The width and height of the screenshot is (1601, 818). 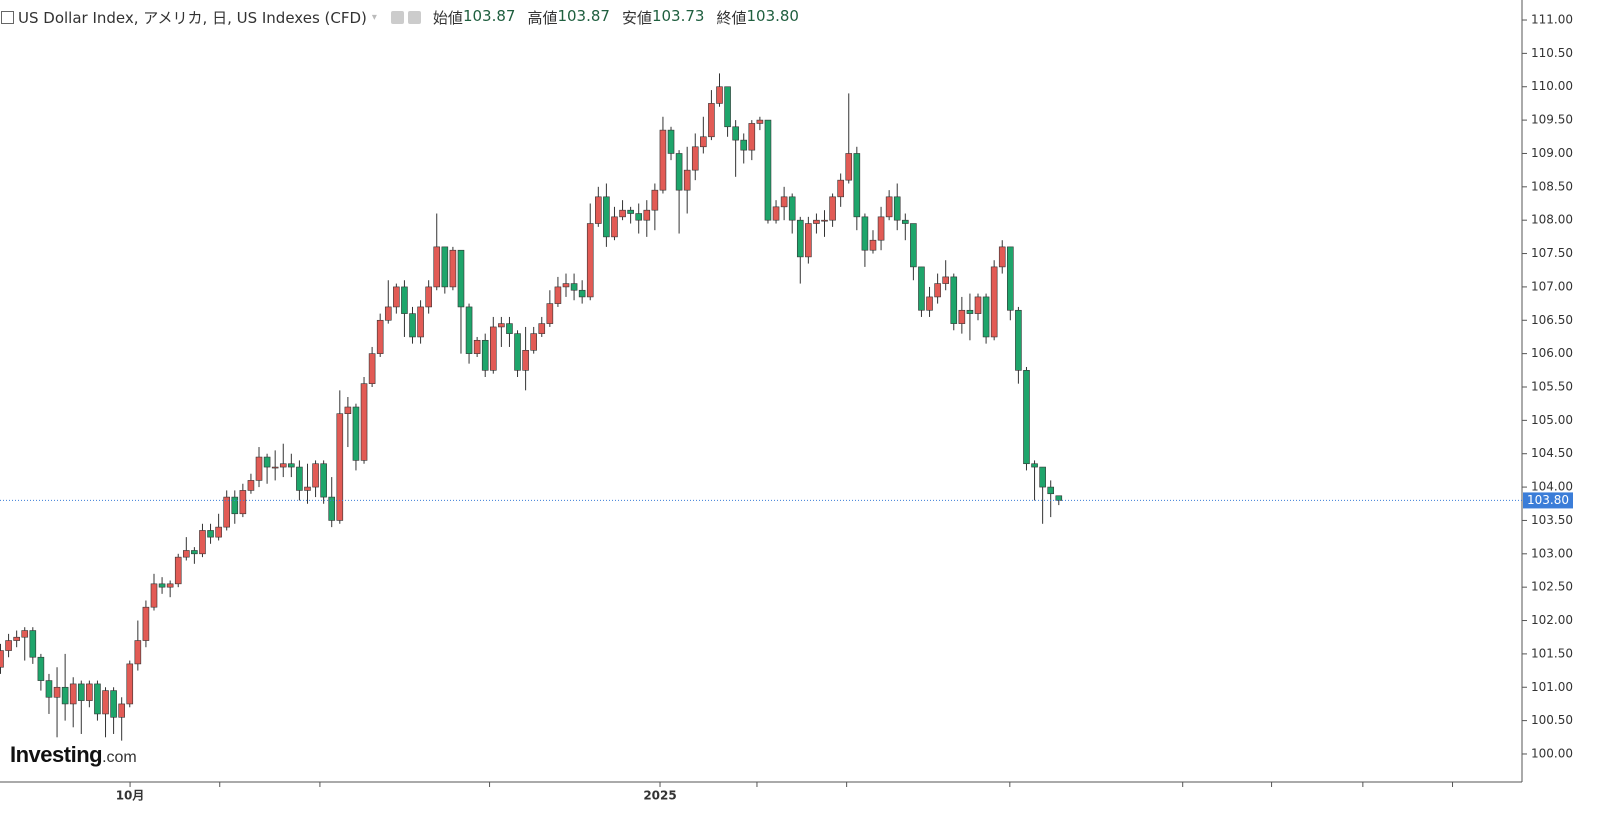 I want to click on y-tick-label: 103.00, so click(x=1552, y=553).